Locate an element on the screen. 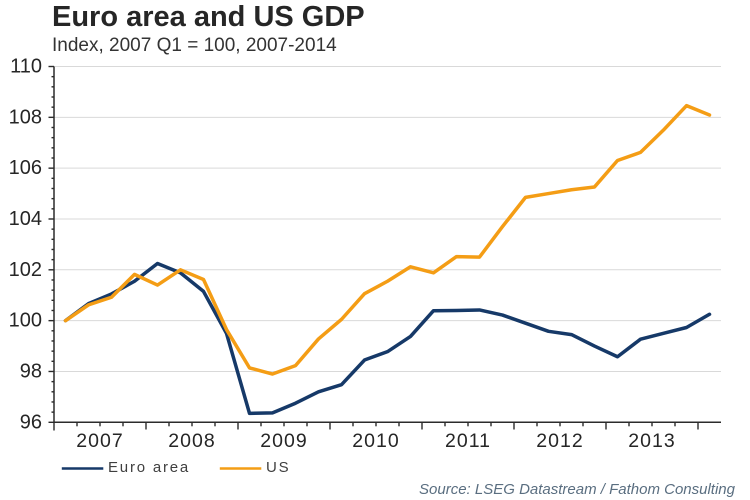  svg-text: 2007 is located at coordinates (99, 441).